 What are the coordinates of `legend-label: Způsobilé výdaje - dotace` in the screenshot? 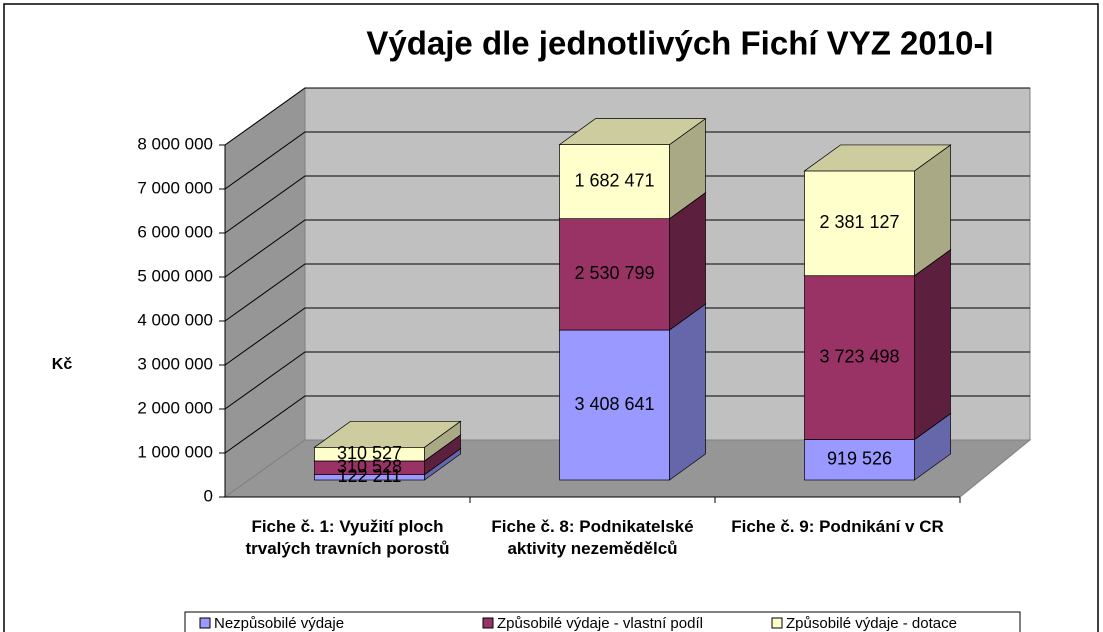 It's located at (871, 623).